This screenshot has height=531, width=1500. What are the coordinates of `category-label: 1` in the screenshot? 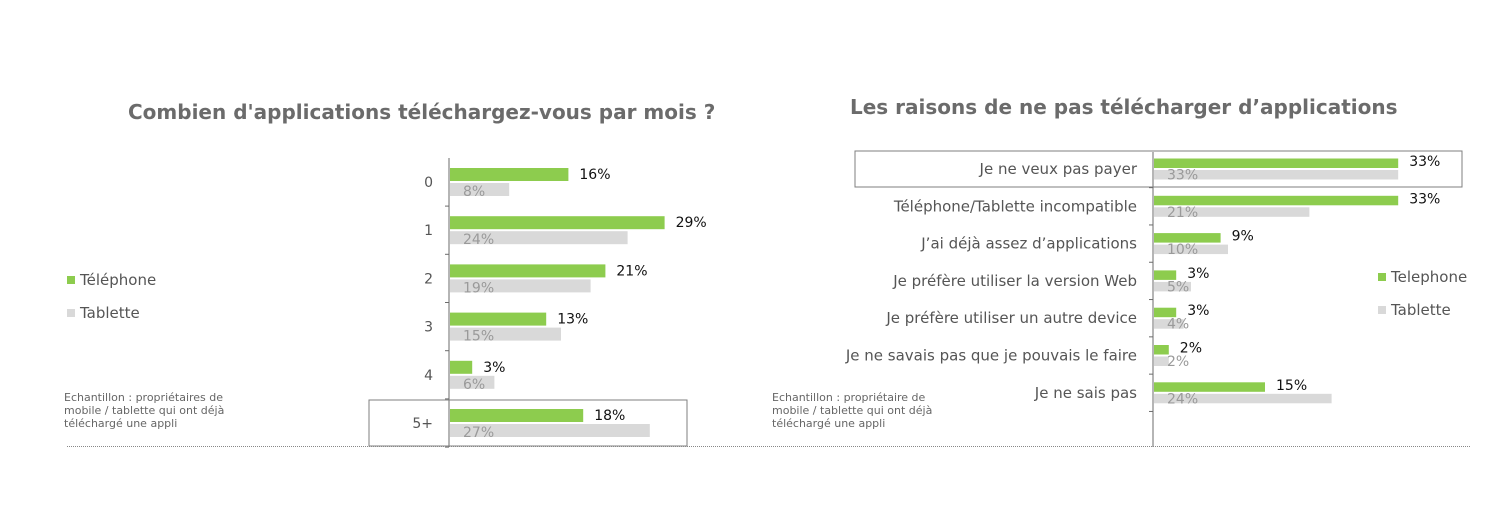 It's located at (428, 231).